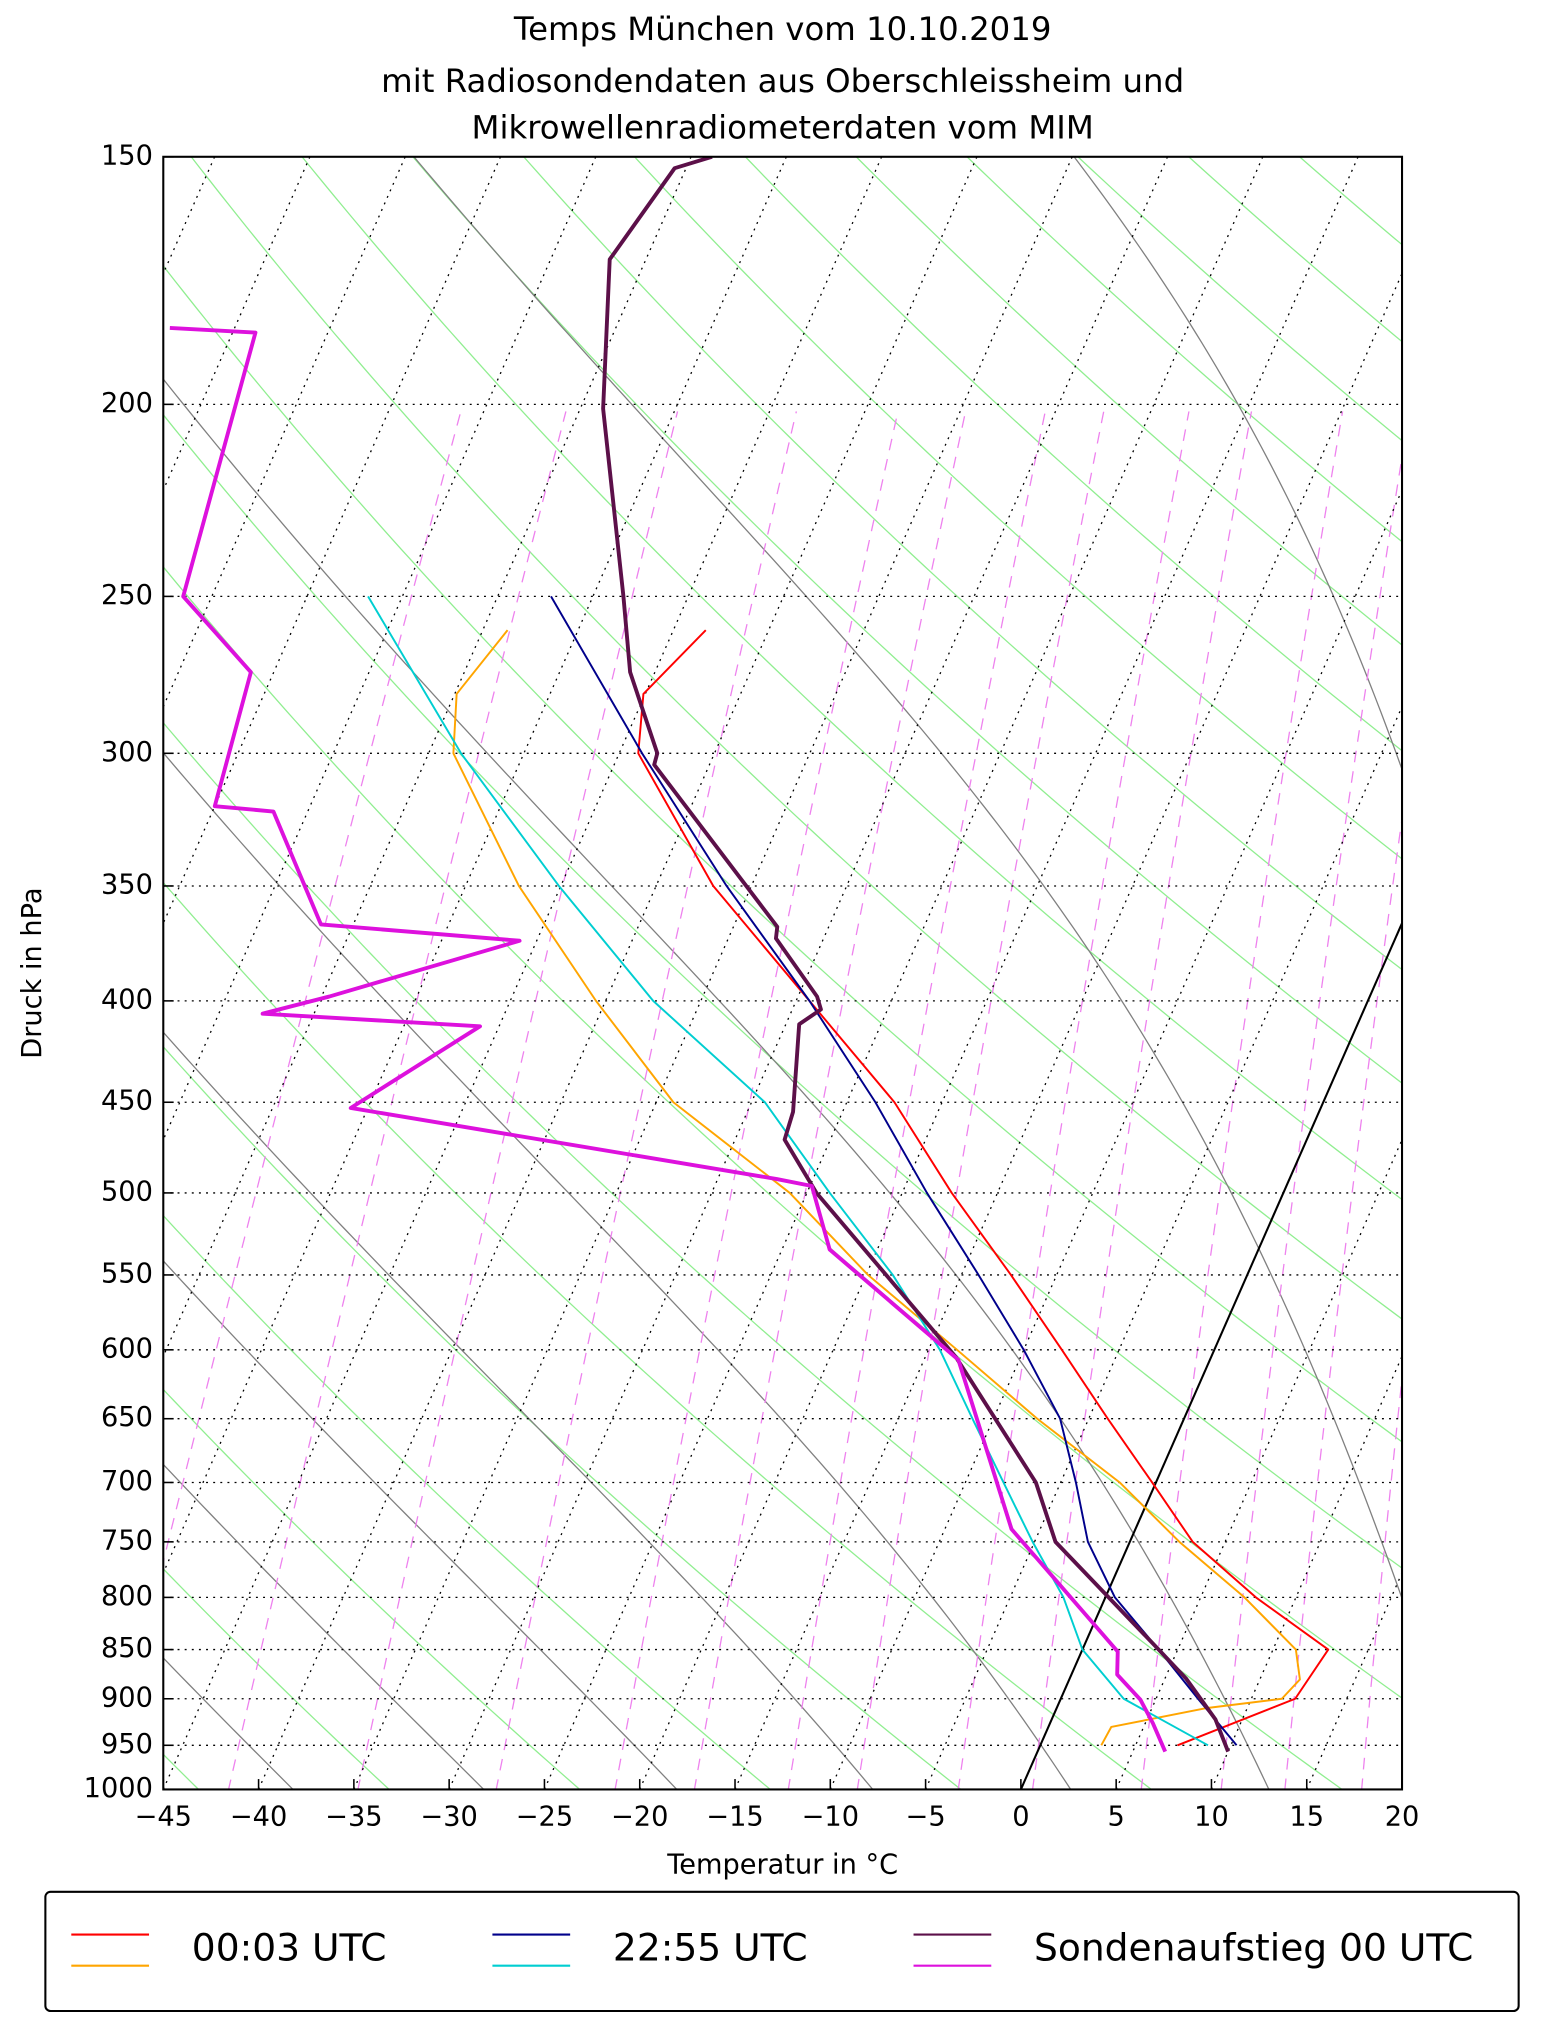  What do you see at coordinates (830, 1816) in the screenshot?
I see `x-tick-label: −10` at bounding box center [830, 1816].